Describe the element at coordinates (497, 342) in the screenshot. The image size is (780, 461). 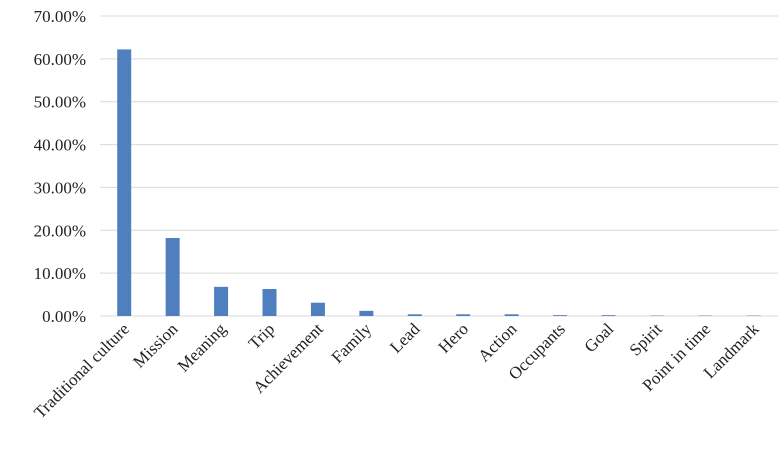
I see `x-tick-label: Action` at that location.